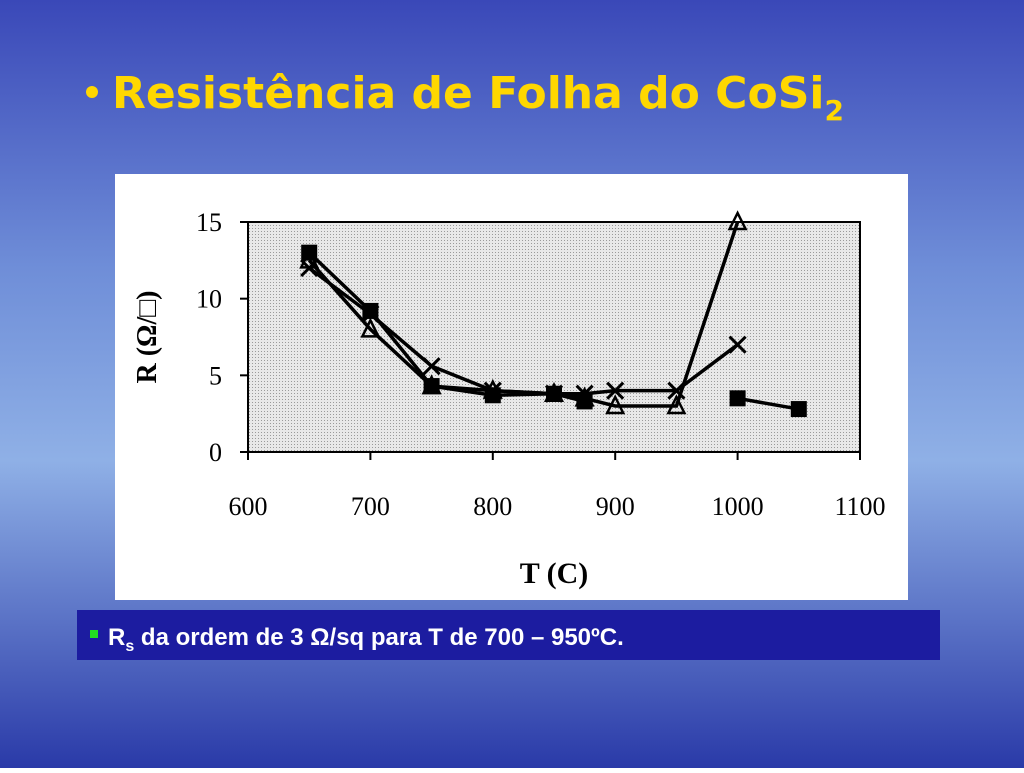  Describe the element at coordinates (248, 506) in the screenshot. I see `x-tick-label: 600` at that location.